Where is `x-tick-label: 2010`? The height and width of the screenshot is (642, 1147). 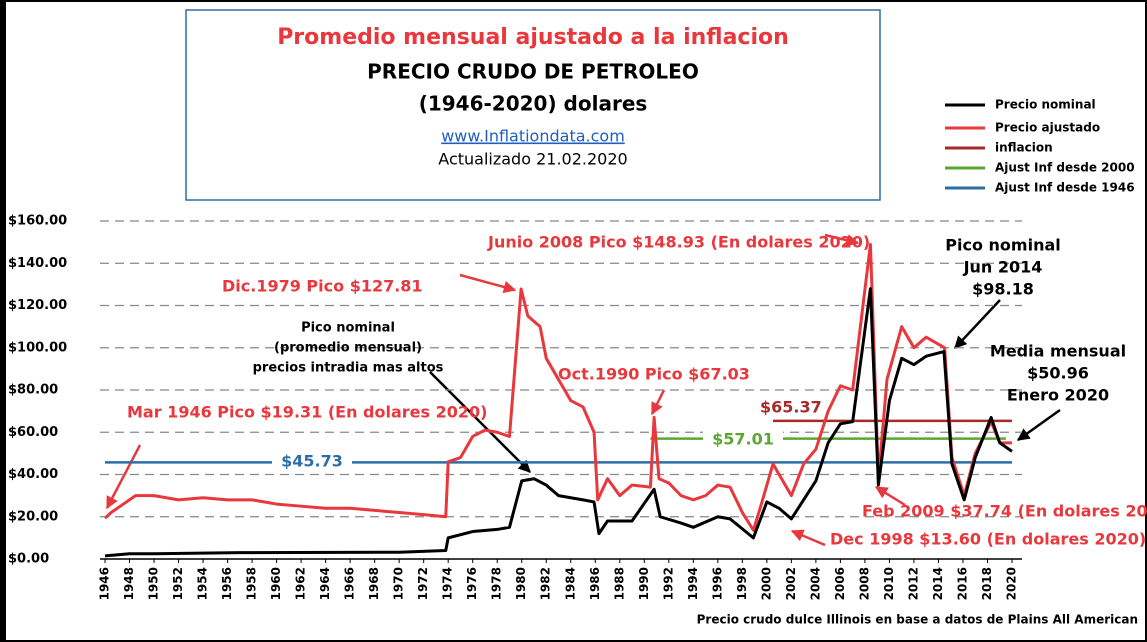
x-tick-label: 2010 is located at coordinates (889, 583).